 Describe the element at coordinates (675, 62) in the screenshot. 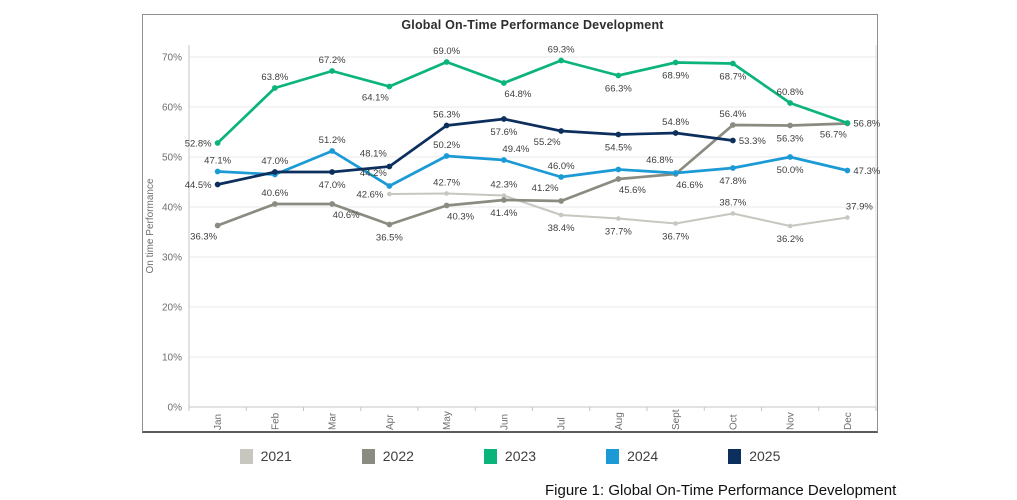

I see `data-point-2023-sept` at that location.